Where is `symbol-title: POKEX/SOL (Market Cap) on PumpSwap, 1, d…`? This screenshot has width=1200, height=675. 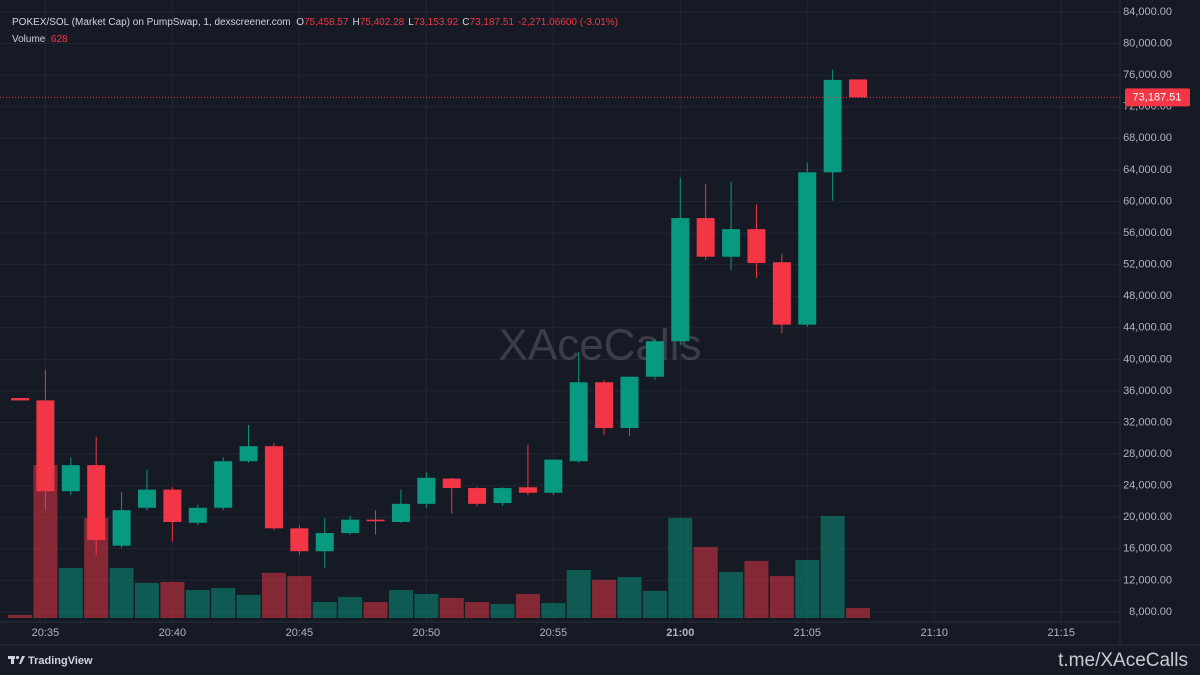 symbol-title: POKEX/SOL (Market Cap) on PumpSwap, 1, d… is located at coordinates (151, 22).